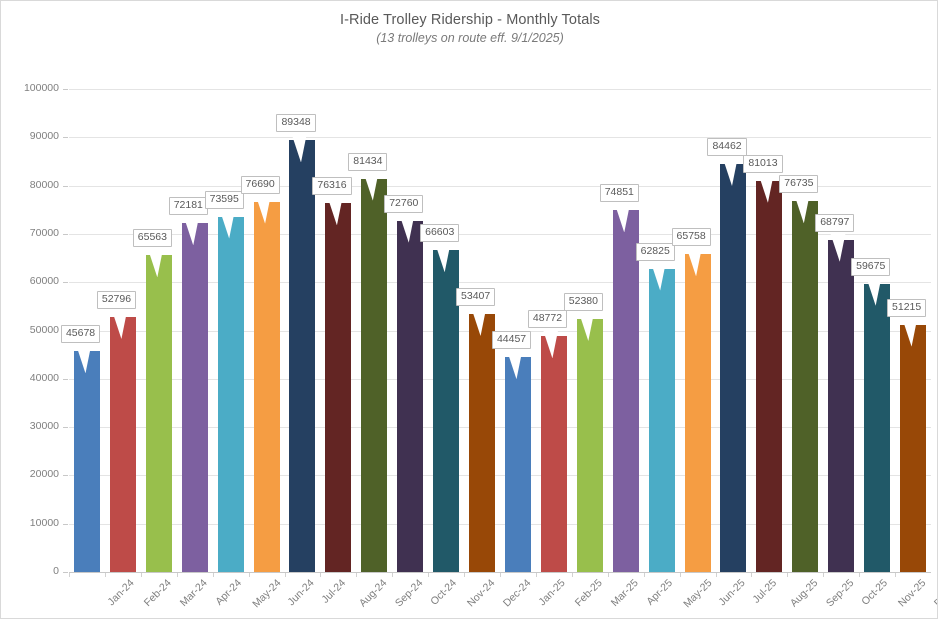 The height and width of the screenshot is (619, 938). I want to click on y-axis-tick-label: 90000, so click(44, 136).